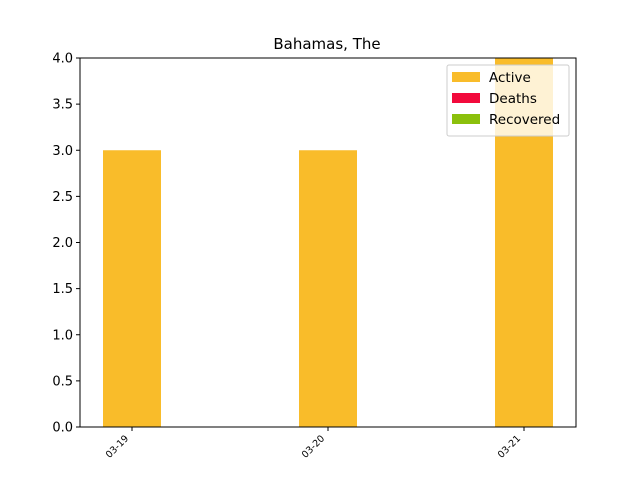 The height and width of the screenshot is (480, 640). What do you see at coordinates (62, 59) in the screenshot?
I see `y-tick-label: 4.0` at bounding box center [62, 59].